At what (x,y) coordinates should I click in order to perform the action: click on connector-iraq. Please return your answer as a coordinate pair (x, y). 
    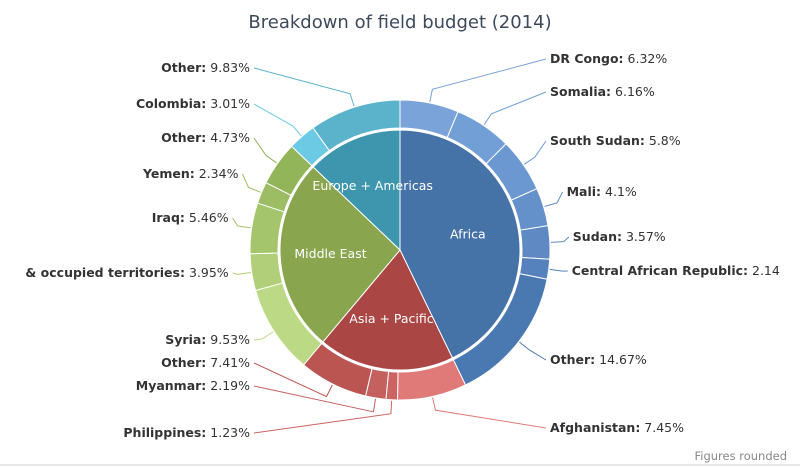
    Looking at the image, I should click on (241, 223).